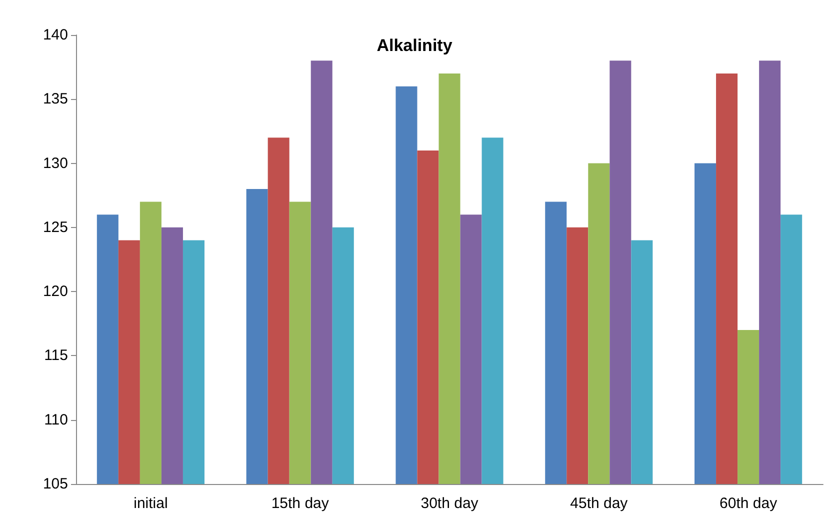 Image resolution: width=829 pixels, height=531 pixels. What do you see at coordinates (449, 503) in the screenshot?
I see `x-tick-label: 30th day` at bounding box center [449, 503].